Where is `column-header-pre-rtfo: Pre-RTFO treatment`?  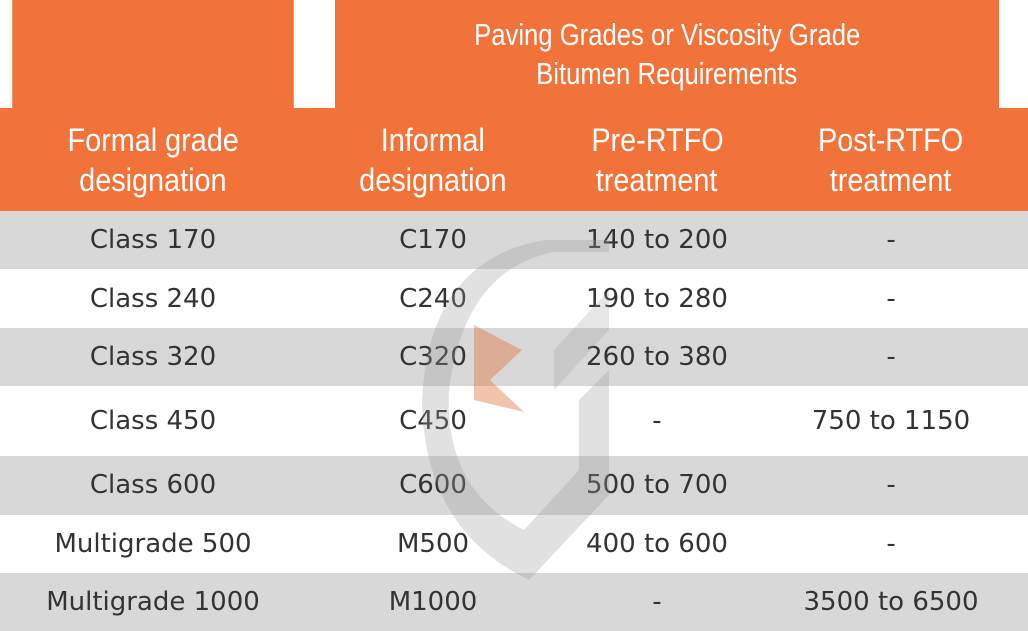 column-header-pre-rtfo: Pre-RTFO treatment is located at coordinates (657, 159).